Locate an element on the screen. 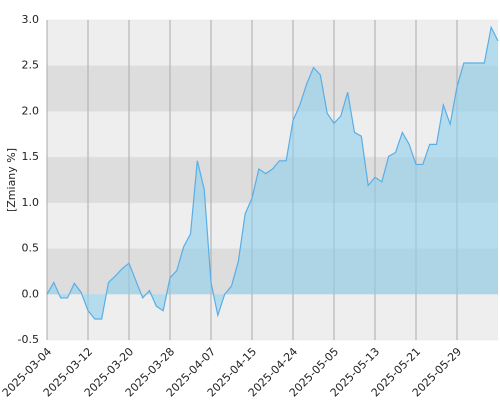 The width and height of the screenshot is (500, 404). y-tick-label: 1.0 is located at coordinates (31, 202).